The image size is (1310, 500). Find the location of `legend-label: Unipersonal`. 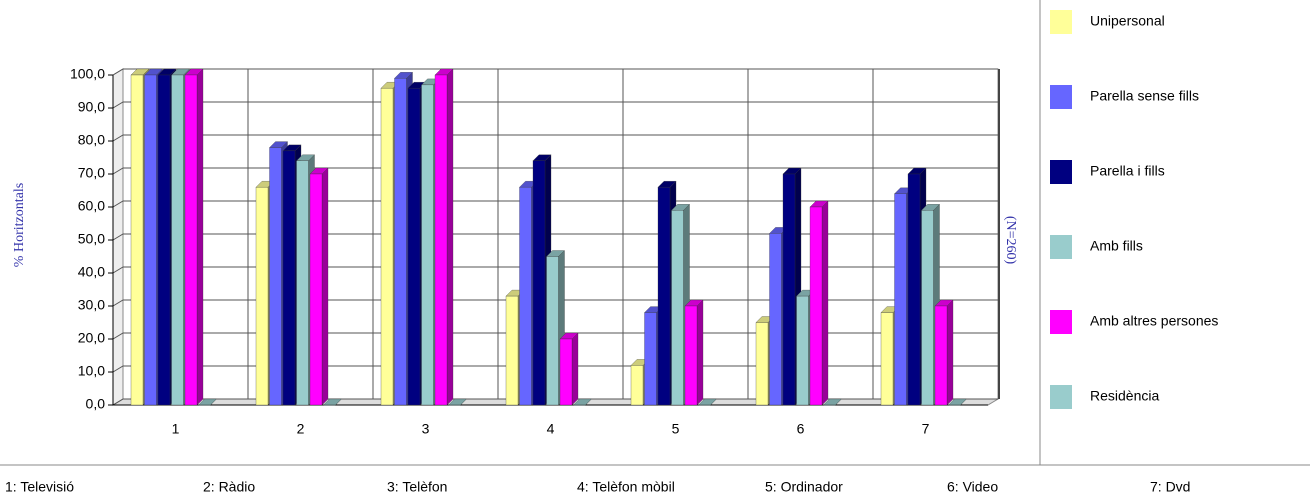

legend-label: Unipersonal is located at coordinates (1127, 21).